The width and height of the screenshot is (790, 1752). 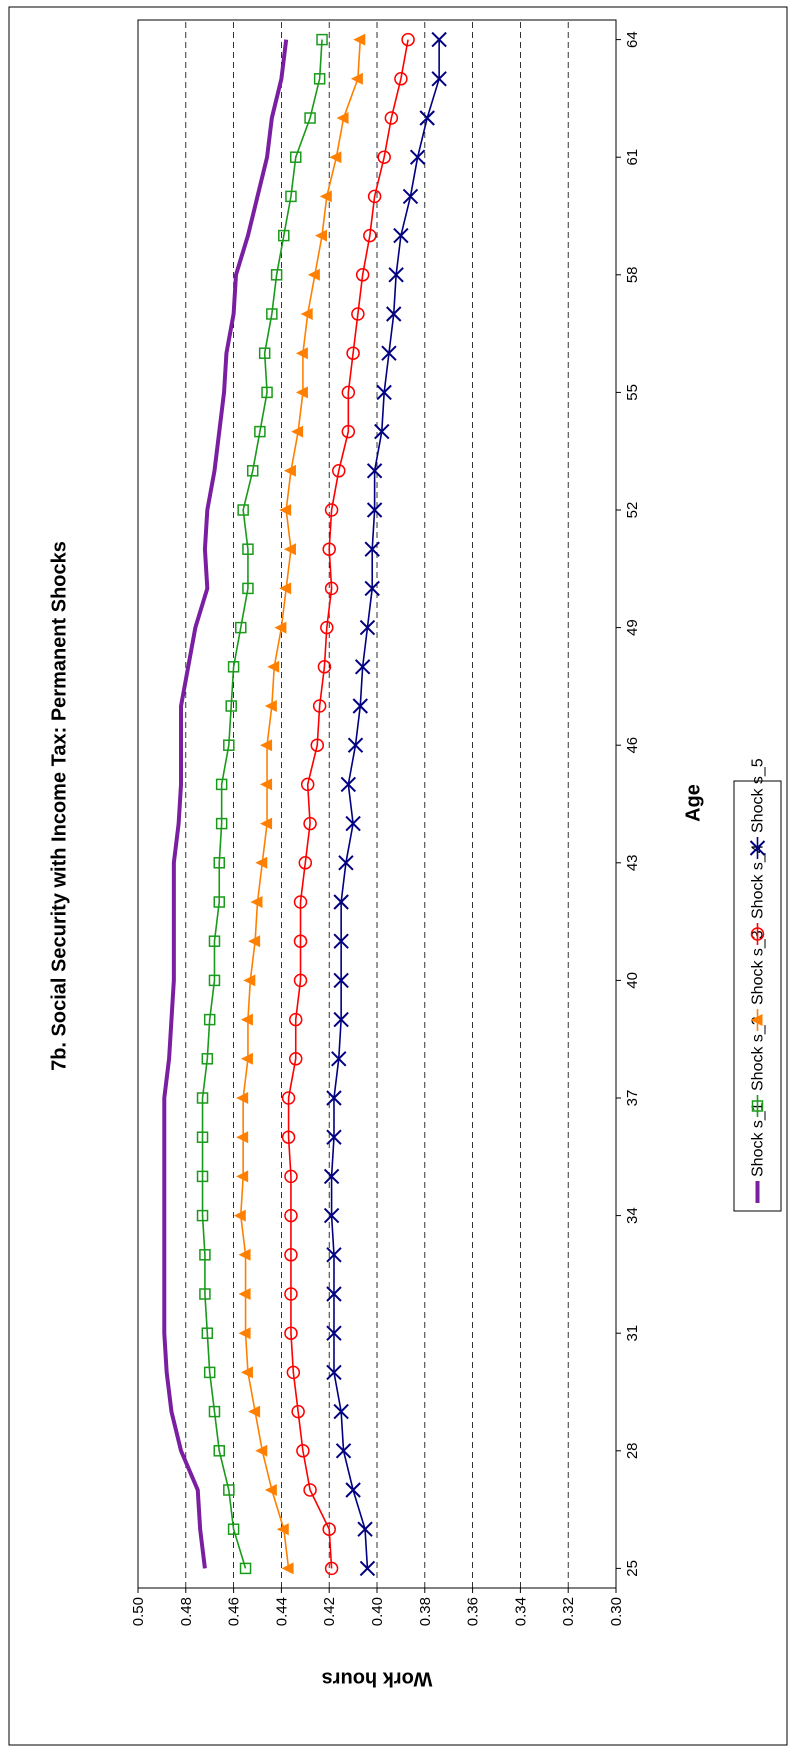 I want to click on y-tick-label: 0.36, so click(x=473, y=1611).